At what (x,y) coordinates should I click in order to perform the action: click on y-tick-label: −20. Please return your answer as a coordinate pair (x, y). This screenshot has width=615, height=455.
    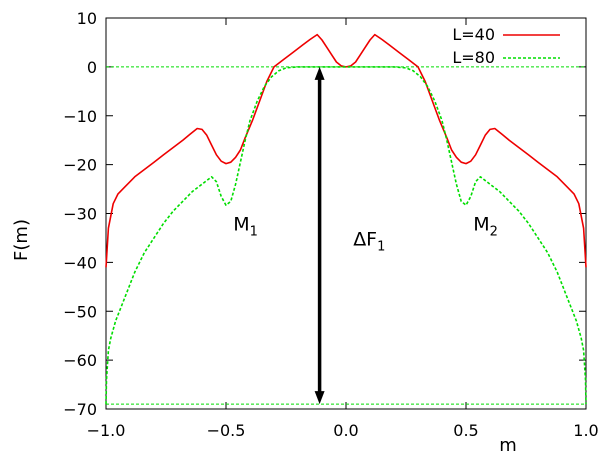
    Looking at the image, I should click on (80, 165).